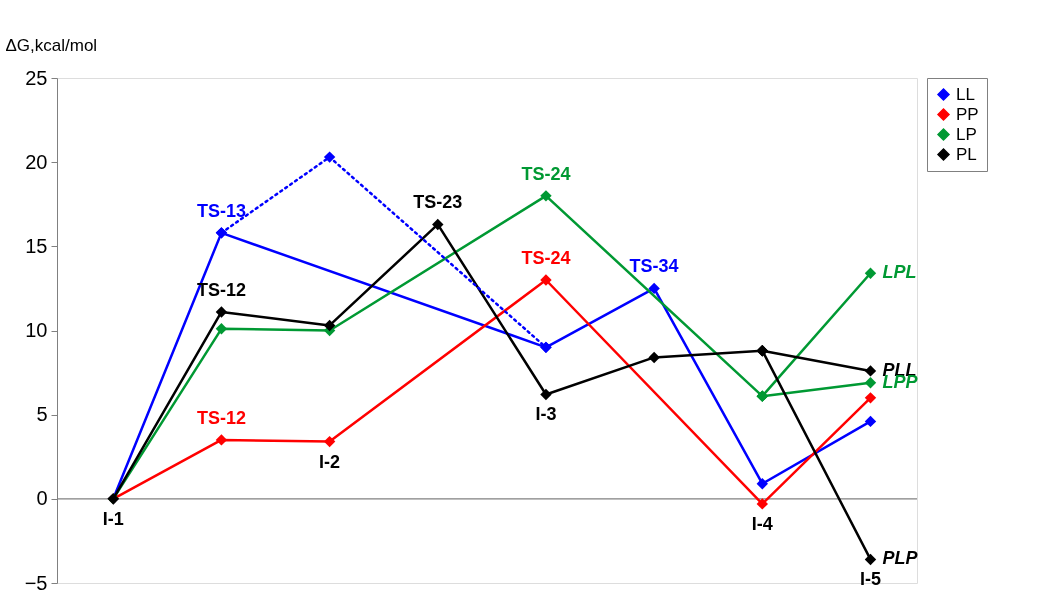  Describe the element at coordinates (546, 414) in the screenshot. I see `annotation: I-3` at that location.